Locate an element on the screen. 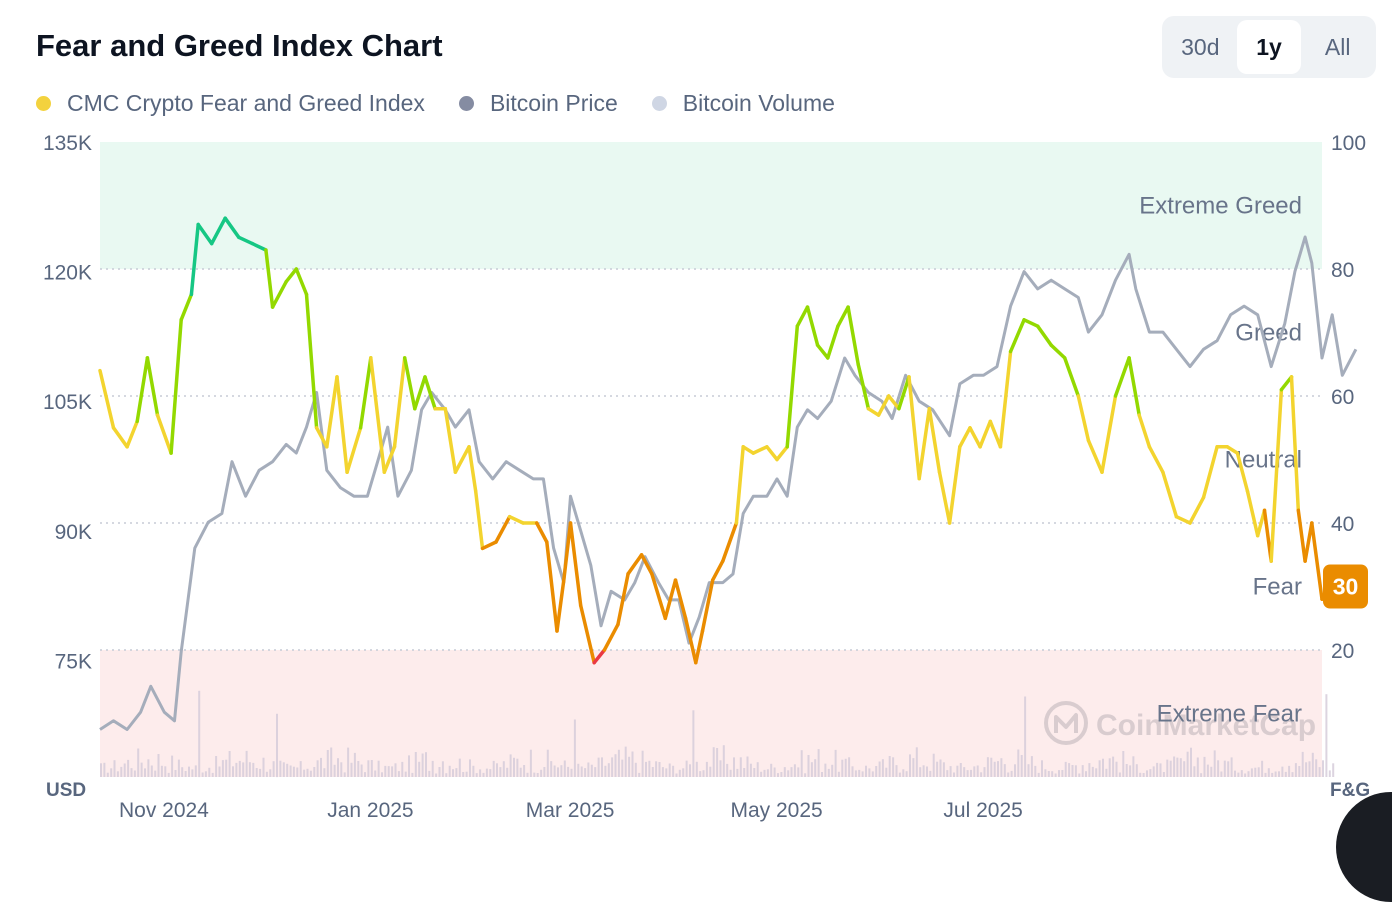 The width and height of the screenshot is (1392, 902). page-title: Fear and Greed Index Chart is located at coordinates (239, 45).